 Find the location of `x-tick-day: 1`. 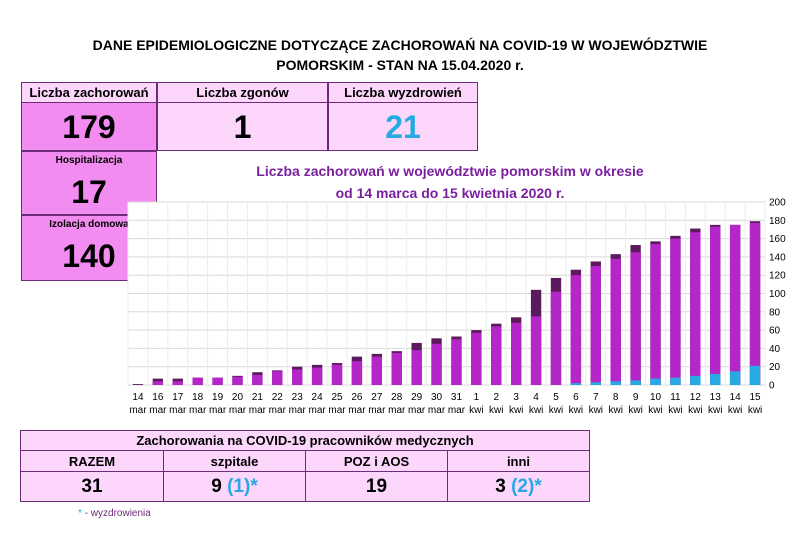

x-tick-day: 1 is located at coordinates (477, 397).